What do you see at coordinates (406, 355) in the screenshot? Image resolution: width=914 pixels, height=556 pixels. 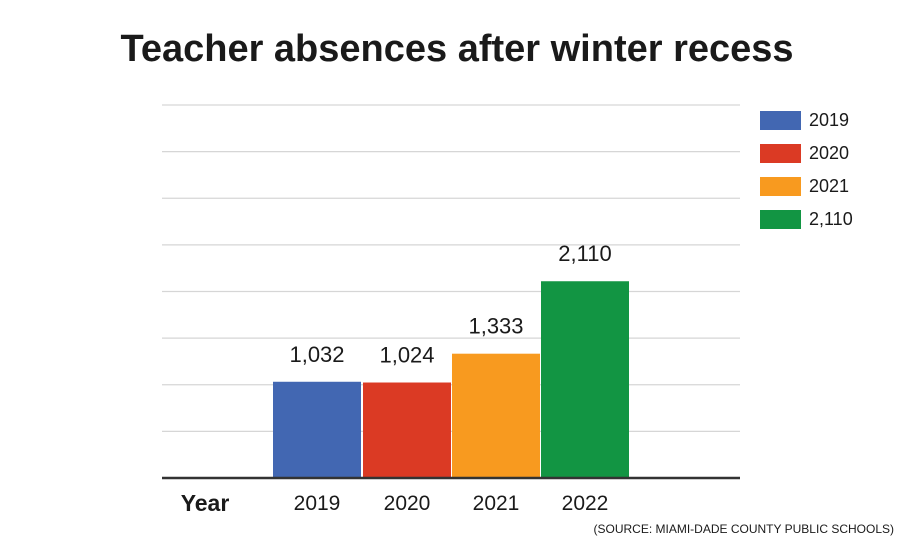 I see `data-label: 1,024` at bounding box center [406, 355].